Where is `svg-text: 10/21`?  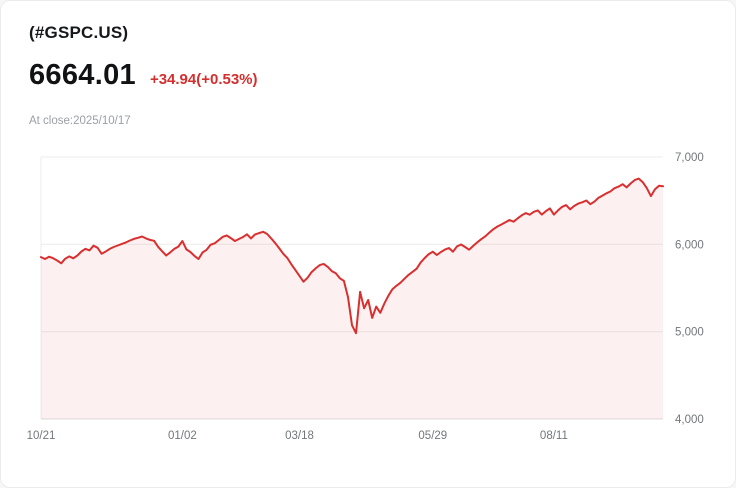
svg-text: 10/21 is located at coordinates (41, 436).